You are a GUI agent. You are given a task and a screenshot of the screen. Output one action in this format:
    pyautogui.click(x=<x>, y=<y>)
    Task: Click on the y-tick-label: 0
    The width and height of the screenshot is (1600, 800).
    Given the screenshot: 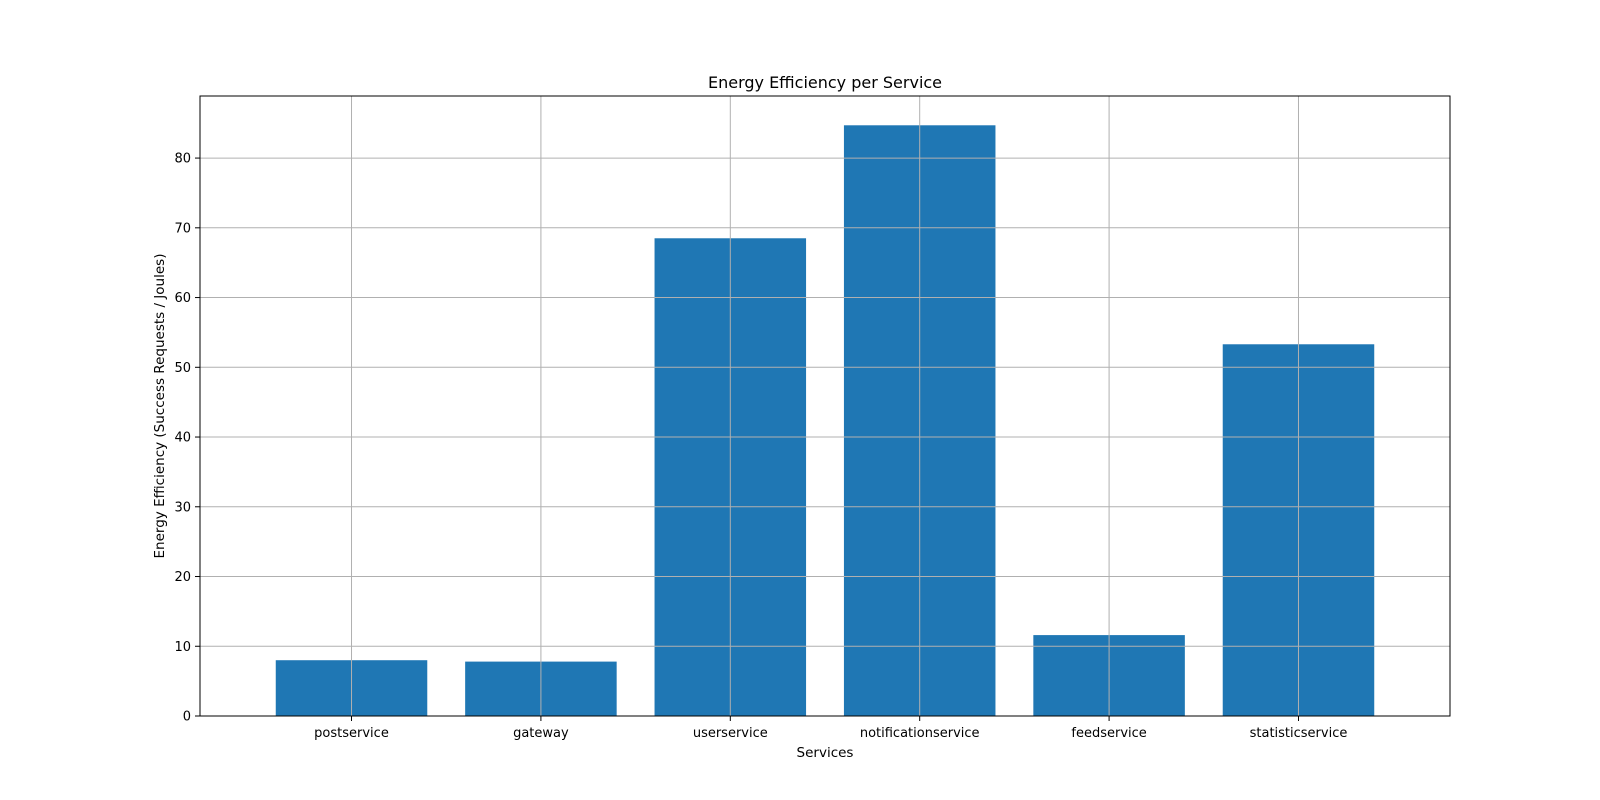 What is the action you would take?
    pyautogui.click(x=187, y=717)
    